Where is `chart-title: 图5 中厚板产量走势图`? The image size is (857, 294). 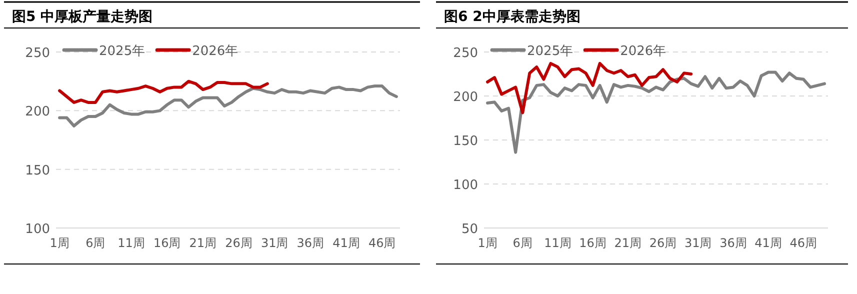 chart-title: 图5 中厚板产量走势图 is located at coordinates (82, 16).